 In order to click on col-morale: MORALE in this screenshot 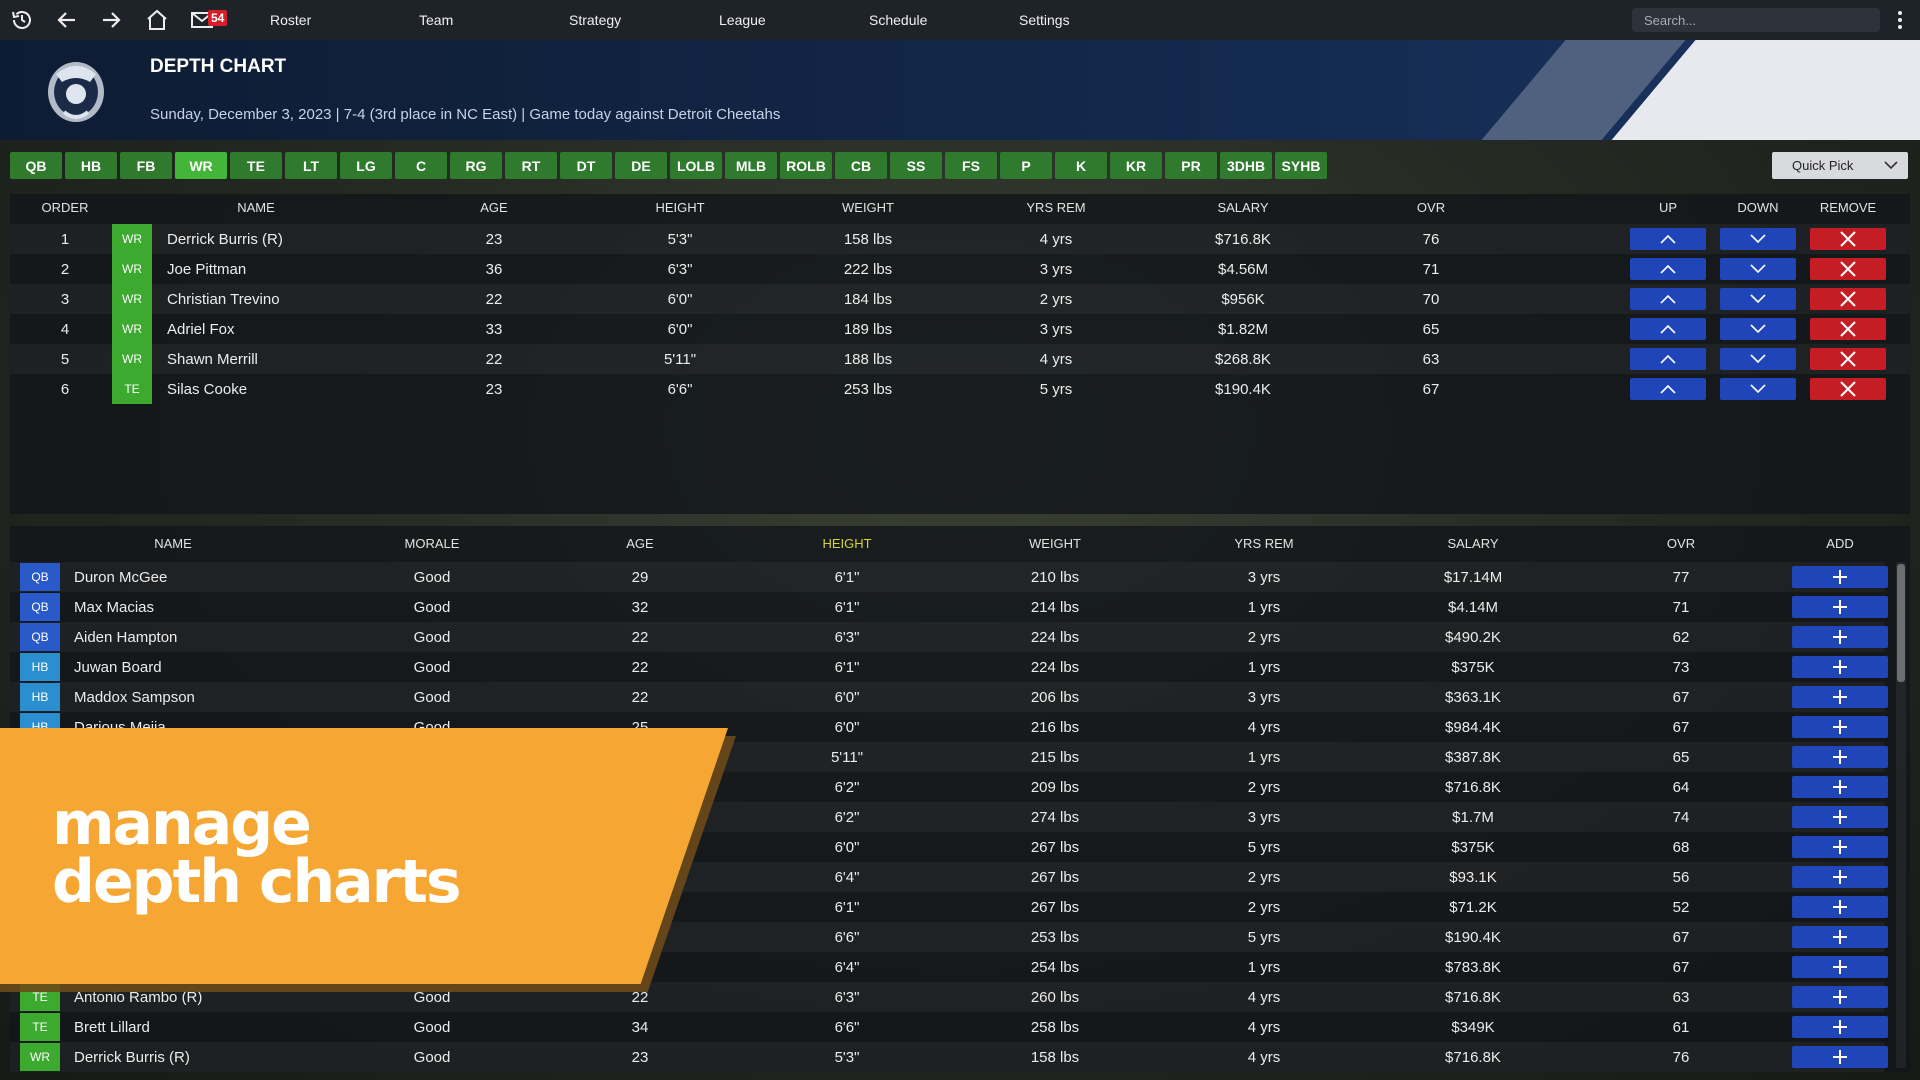, I will do `click(432, 543)`.